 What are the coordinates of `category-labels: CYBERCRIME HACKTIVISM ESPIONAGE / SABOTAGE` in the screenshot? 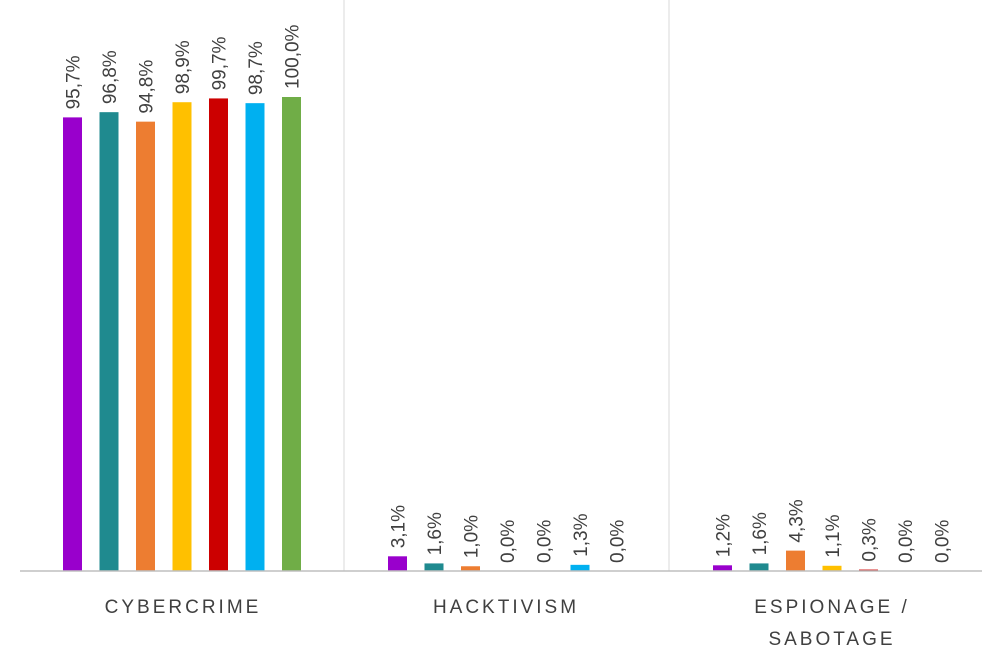 It's located at (507, 623).